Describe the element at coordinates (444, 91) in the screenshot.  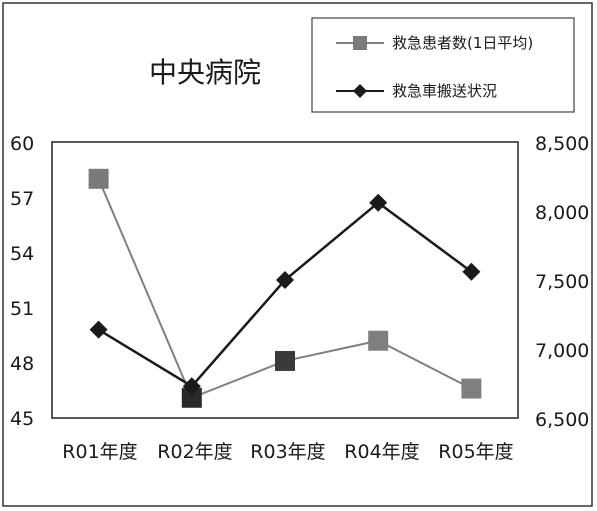
I see `legend-label-ambulance: 救急車搬送状況` at that location.